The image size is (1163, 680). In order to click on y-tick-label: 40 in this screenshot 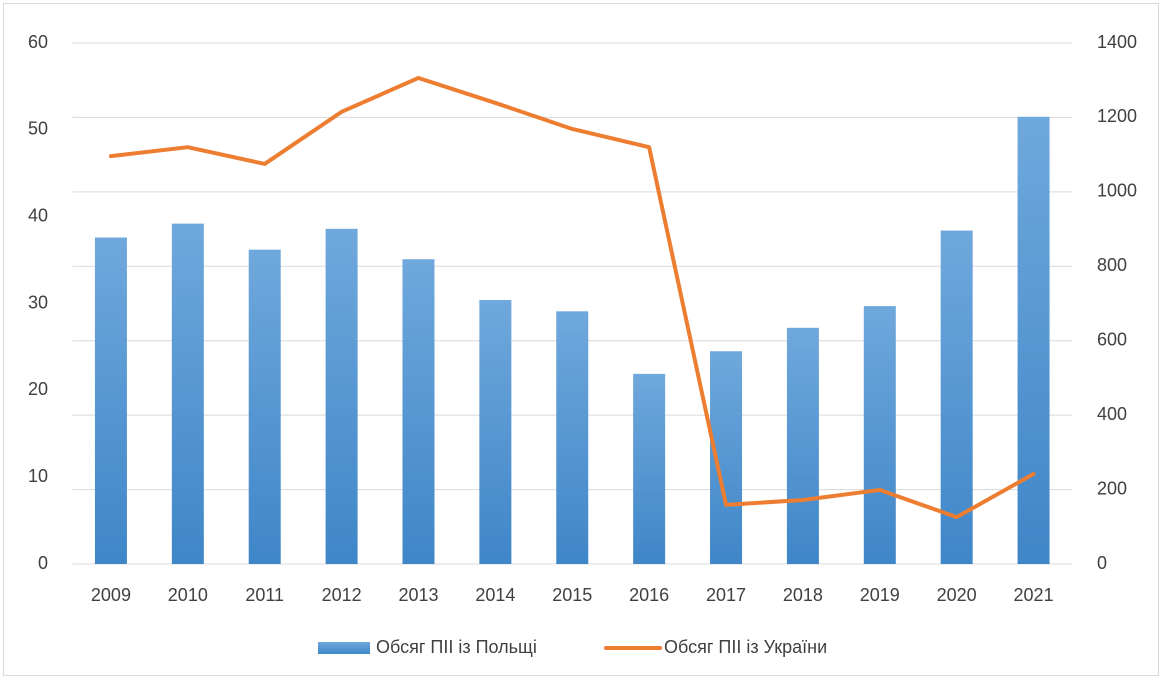, I will do `click(38, 215)`.